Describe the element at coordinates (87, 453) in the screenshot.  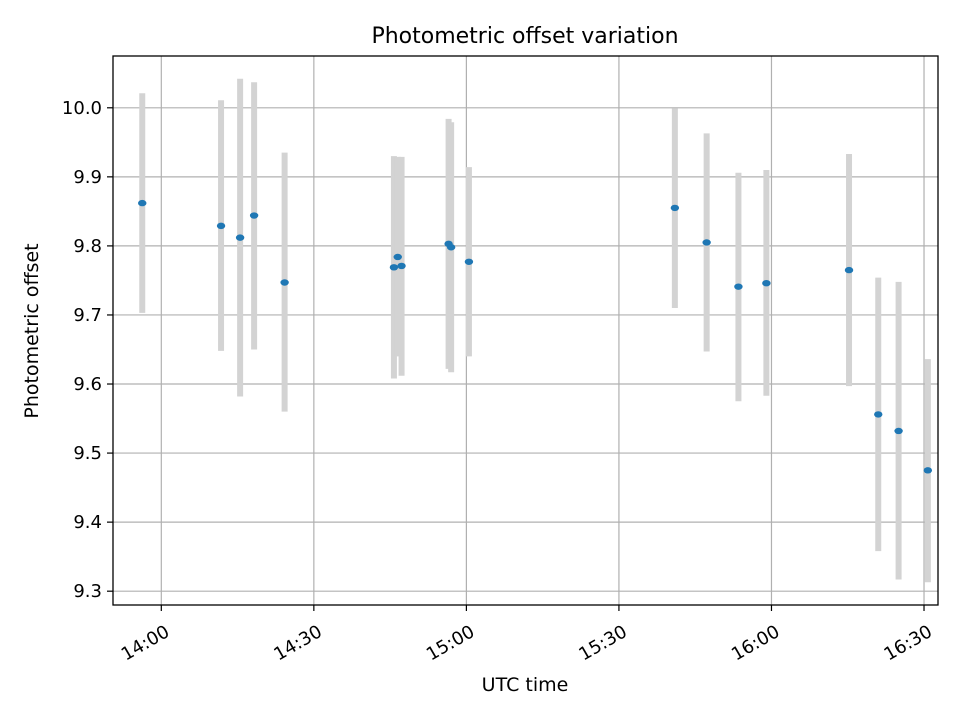
I see `y-tick-label: 9.5` at that location.